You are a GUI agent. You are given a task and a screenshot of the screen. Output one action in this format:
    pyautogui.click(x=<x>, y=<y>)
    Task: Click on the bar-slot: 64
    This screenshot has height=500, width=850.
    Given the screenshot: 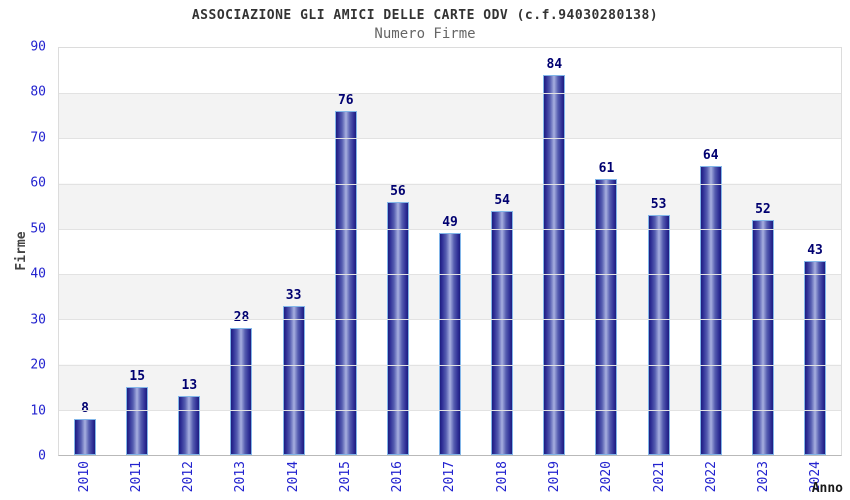 What is the action you would take?
    pyautogui.click(x=711, y=251)
    